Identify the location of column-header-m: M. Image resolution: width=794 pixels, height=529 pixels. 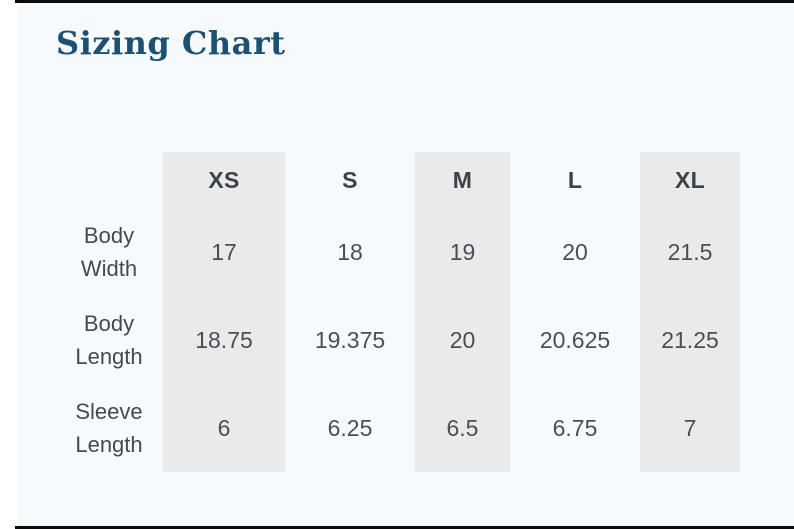
(462, 180).